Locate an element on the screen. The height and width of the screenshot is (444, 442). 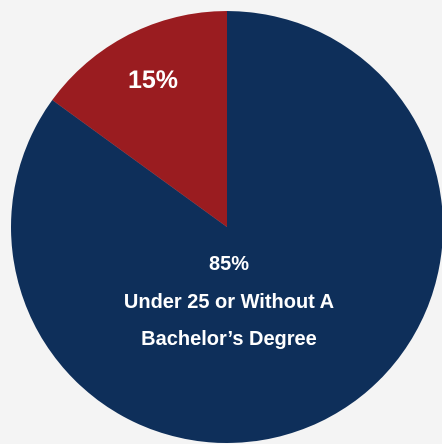
slice-value-label: 15% is located at coordinates (153, 80).